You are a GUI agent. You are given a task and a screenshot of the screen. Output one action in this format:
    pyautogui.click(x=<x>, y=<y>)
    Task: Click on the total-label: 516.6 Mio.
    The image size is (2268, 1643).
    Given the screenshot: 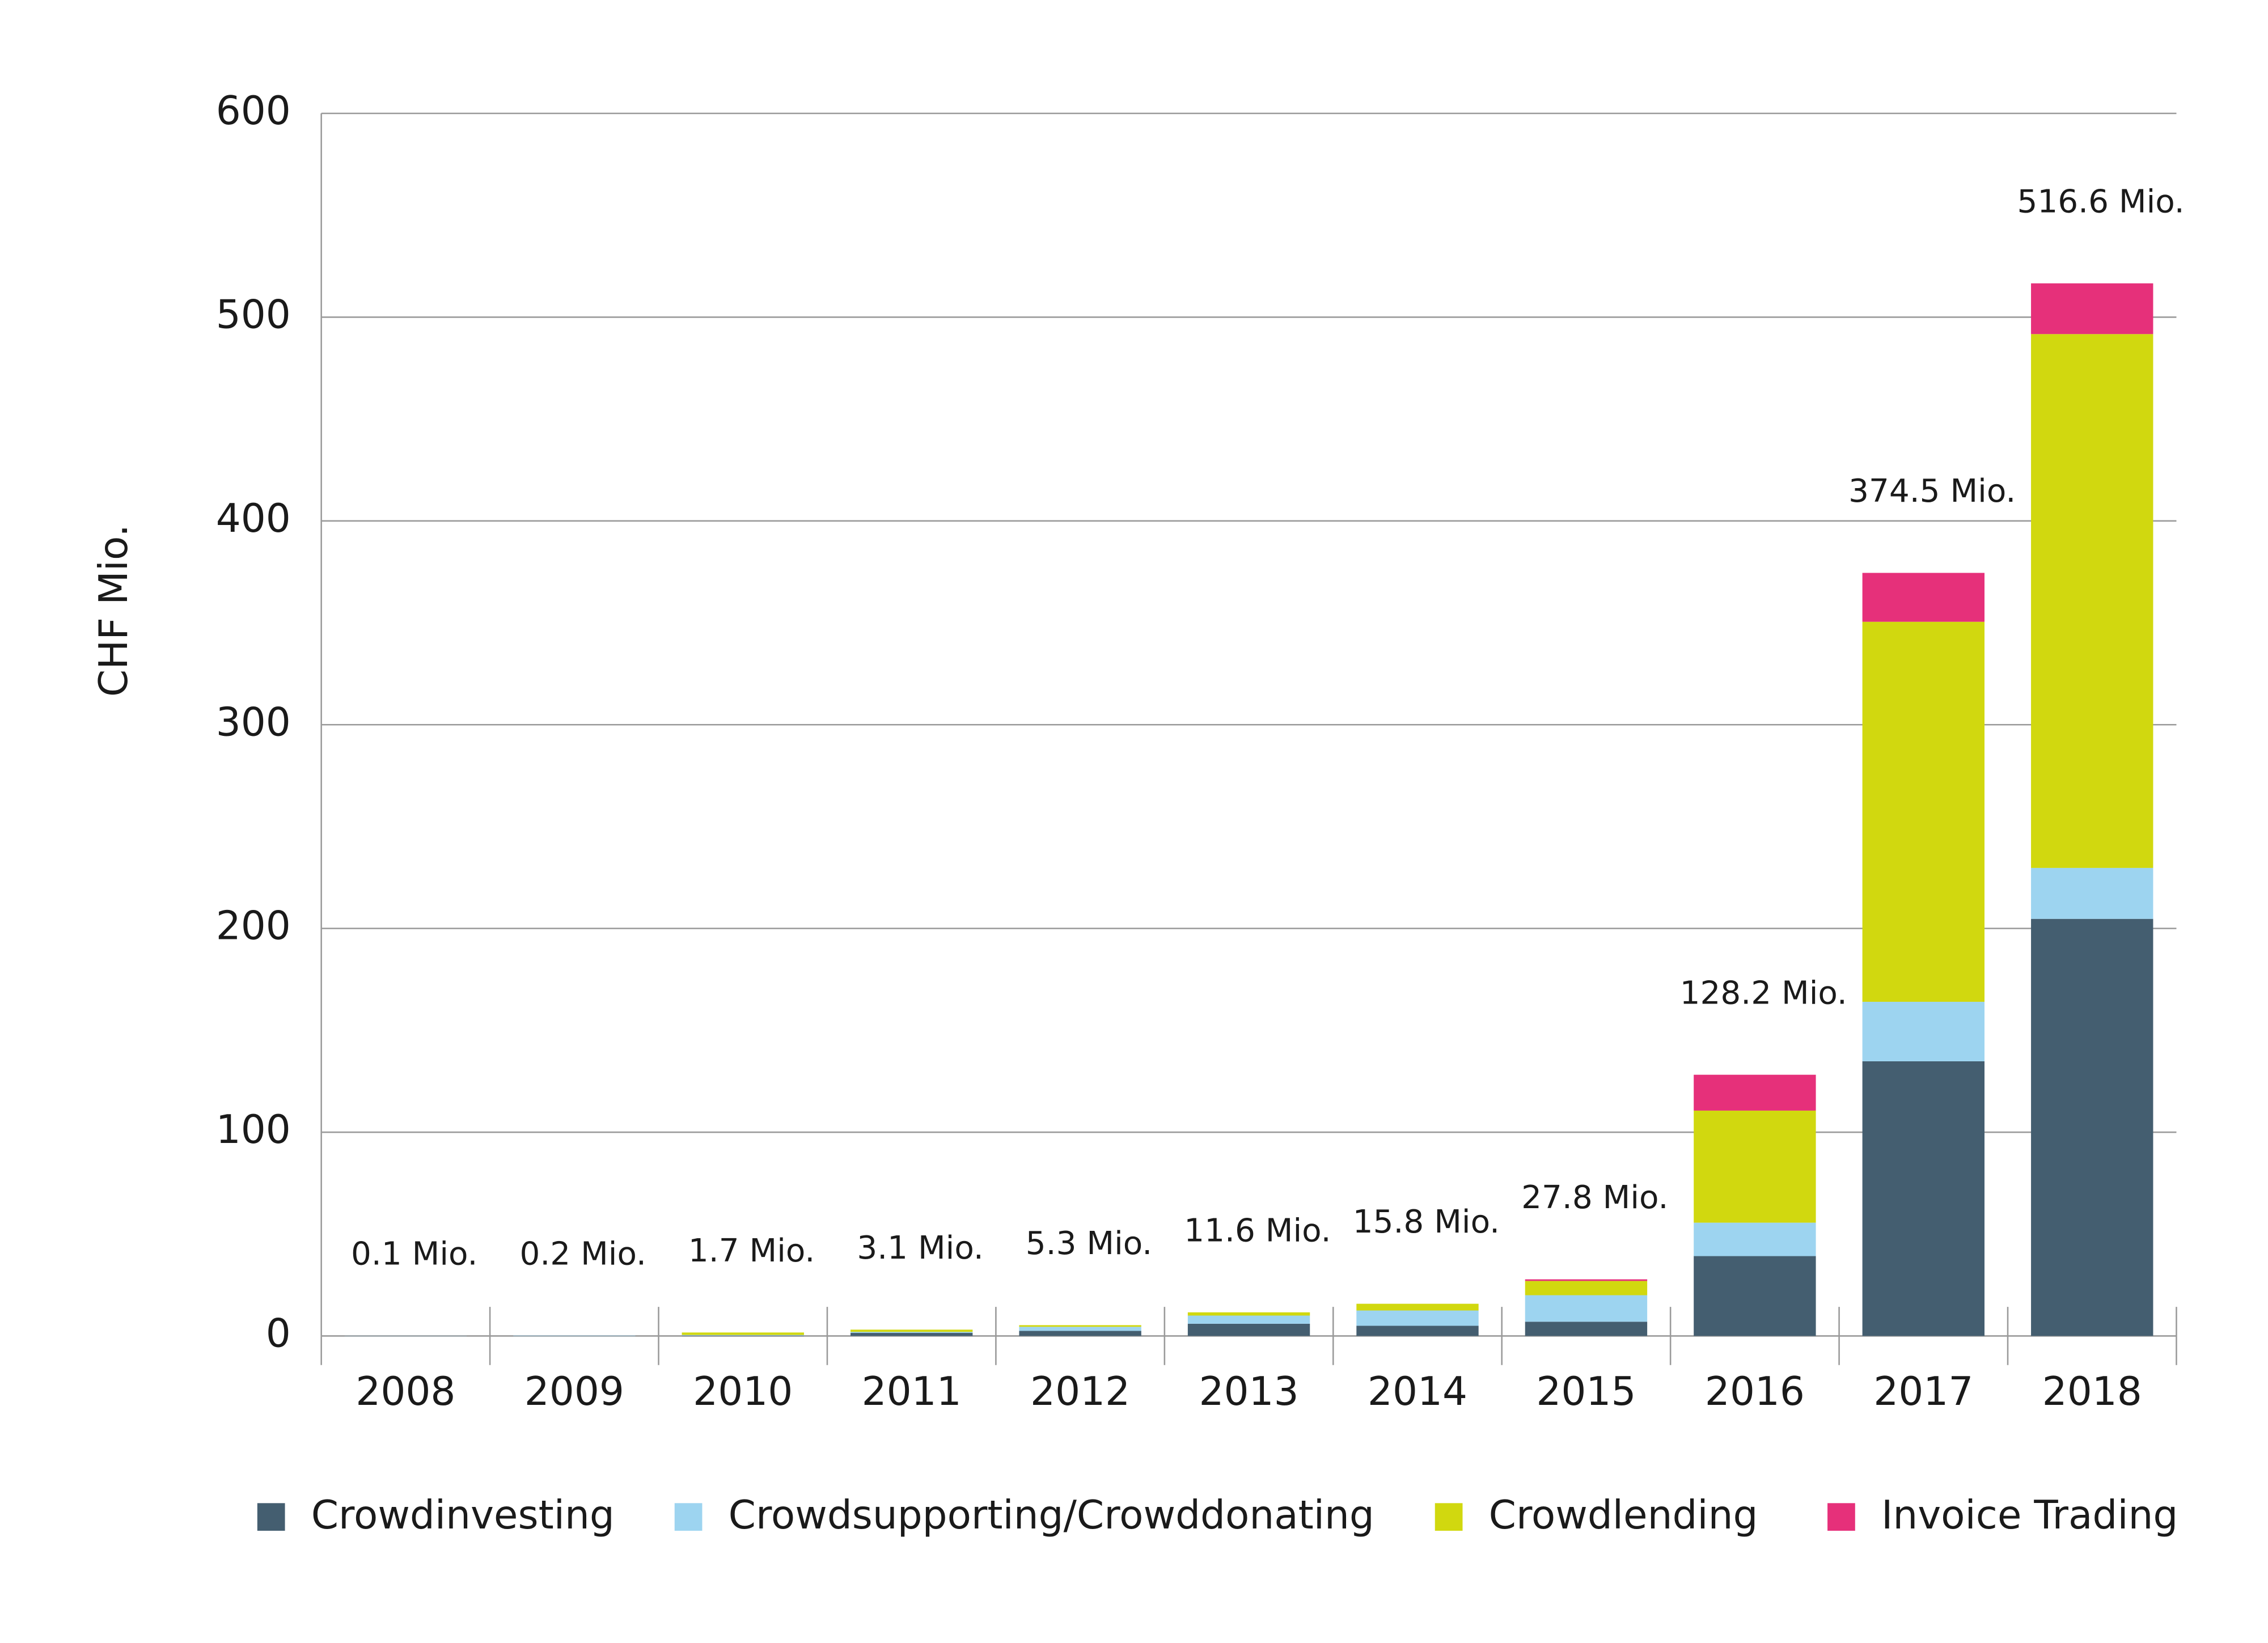 What is the action you would take?
    pyautogui.click(x=2101, y=202)
    